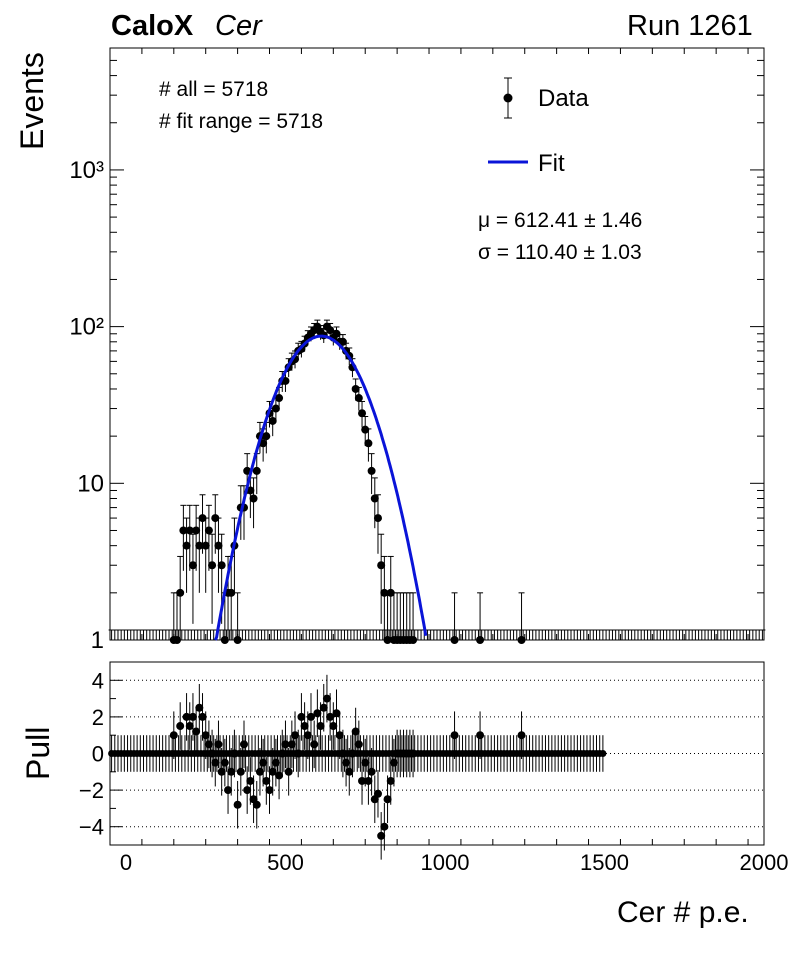 The height and width of the screenshot is (972, 796). I want to click on y-tick-label: 10, so click(90, 483).